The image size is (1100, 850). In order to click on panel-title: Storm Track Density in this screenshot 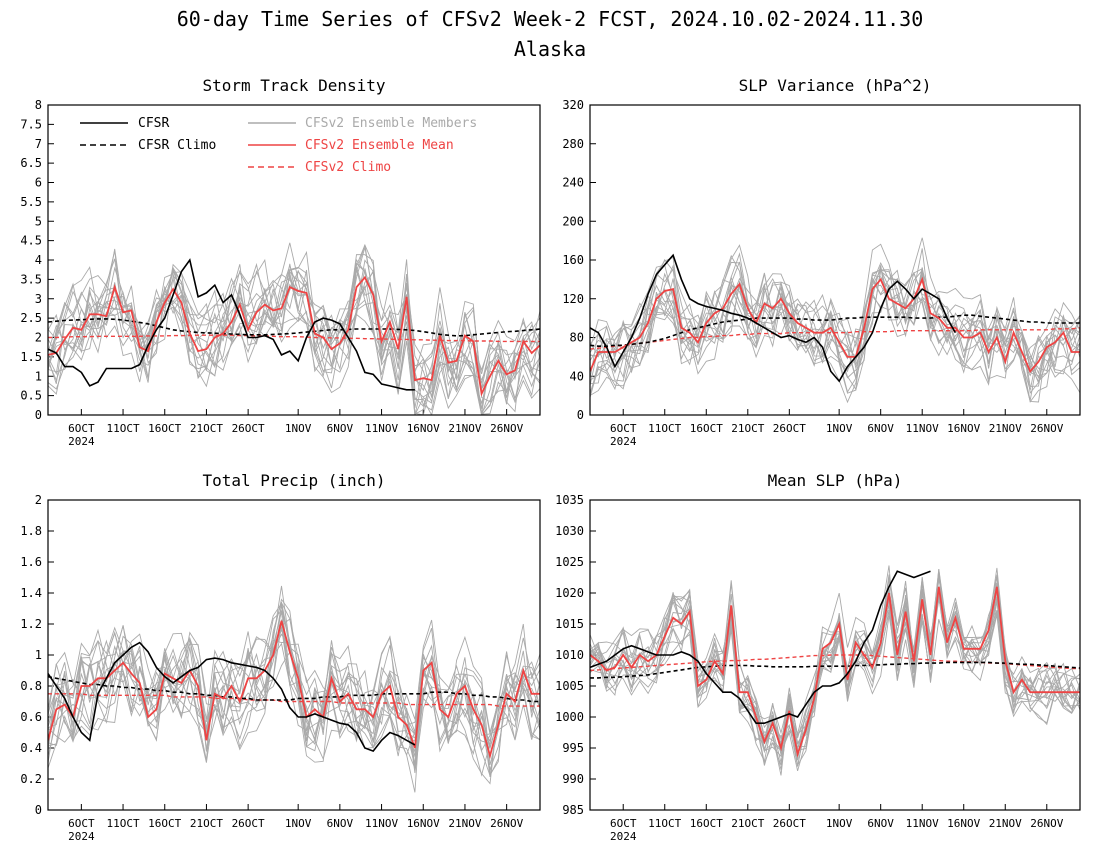, I will do `click(293, 85)`.